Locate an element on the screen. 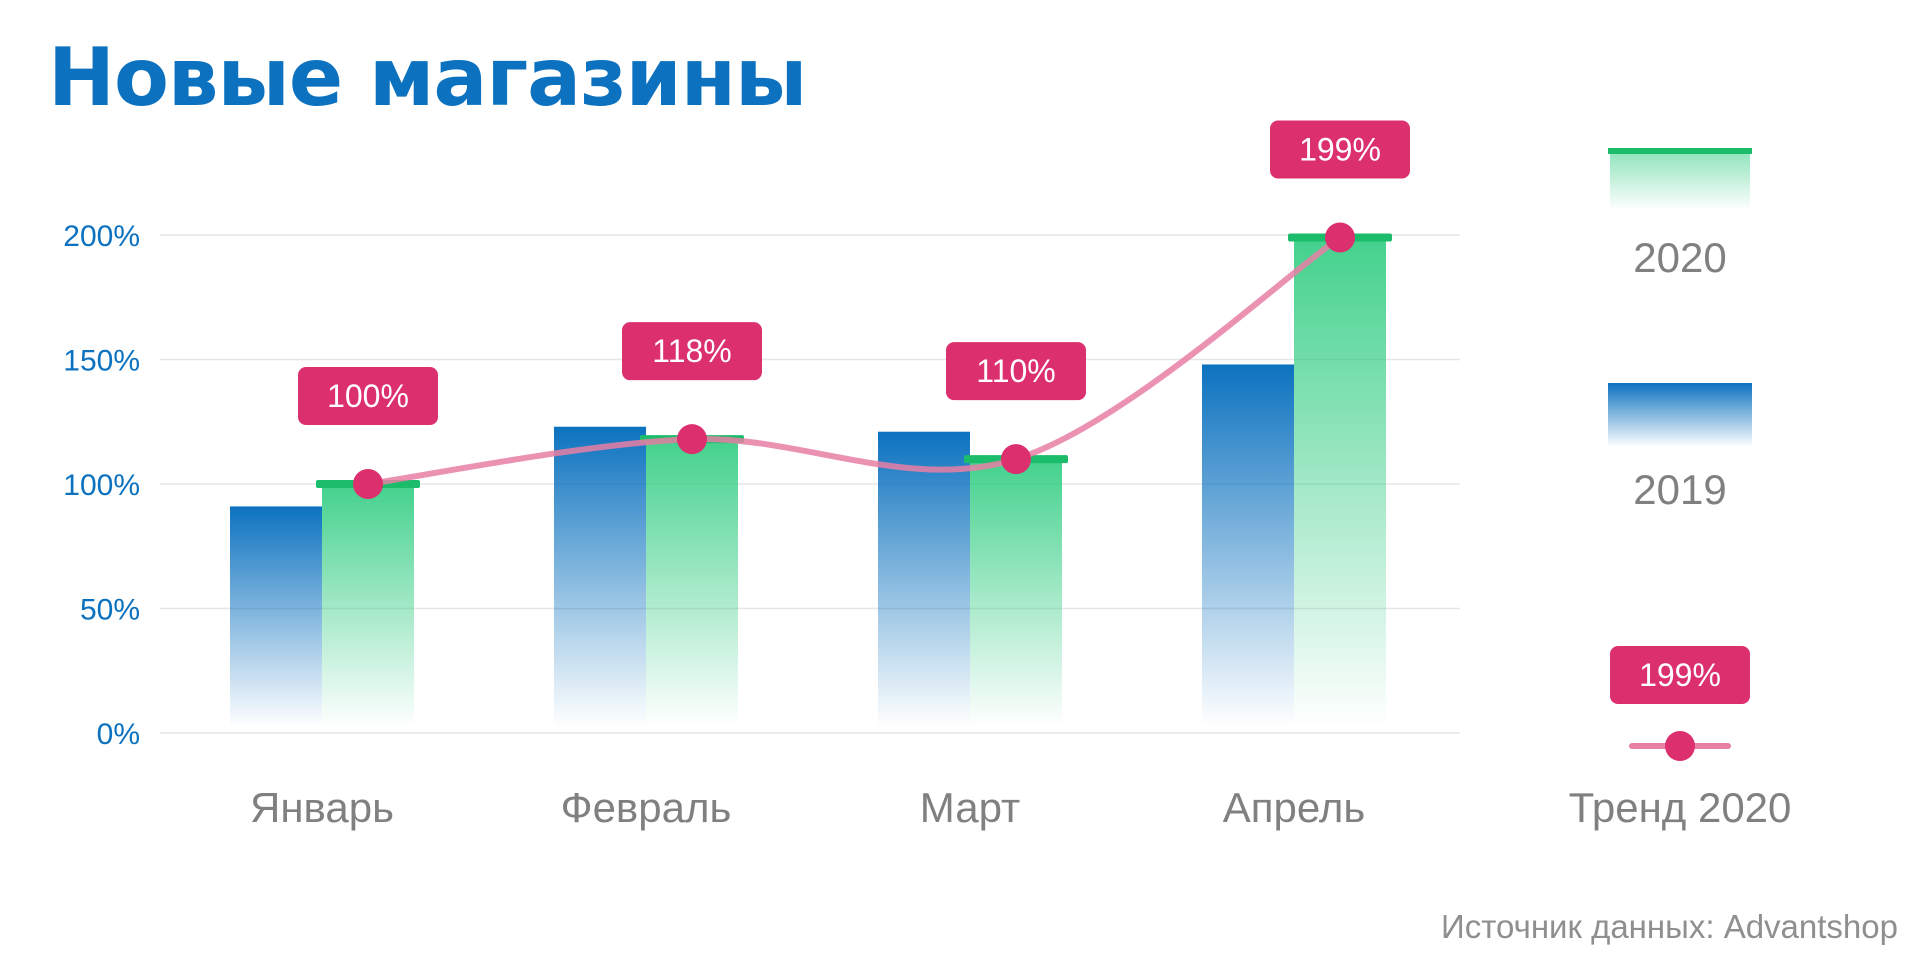 The height and width of the screenshot is (970, 1932). y-tick-label: 0% is located at coordinates (118, 734).